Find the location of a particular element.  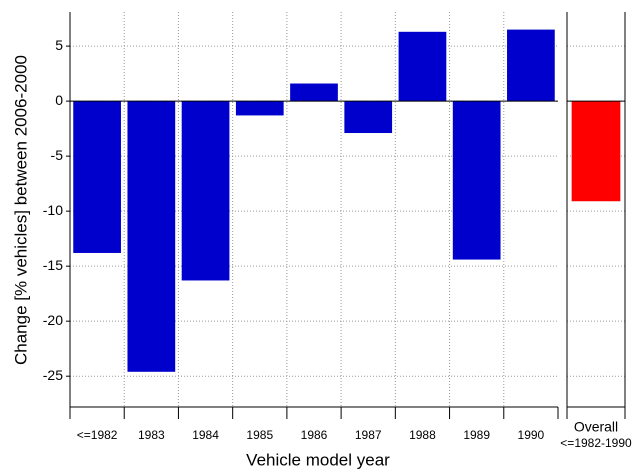

y-tick-label: 0 is located at coordinates (59, 100).